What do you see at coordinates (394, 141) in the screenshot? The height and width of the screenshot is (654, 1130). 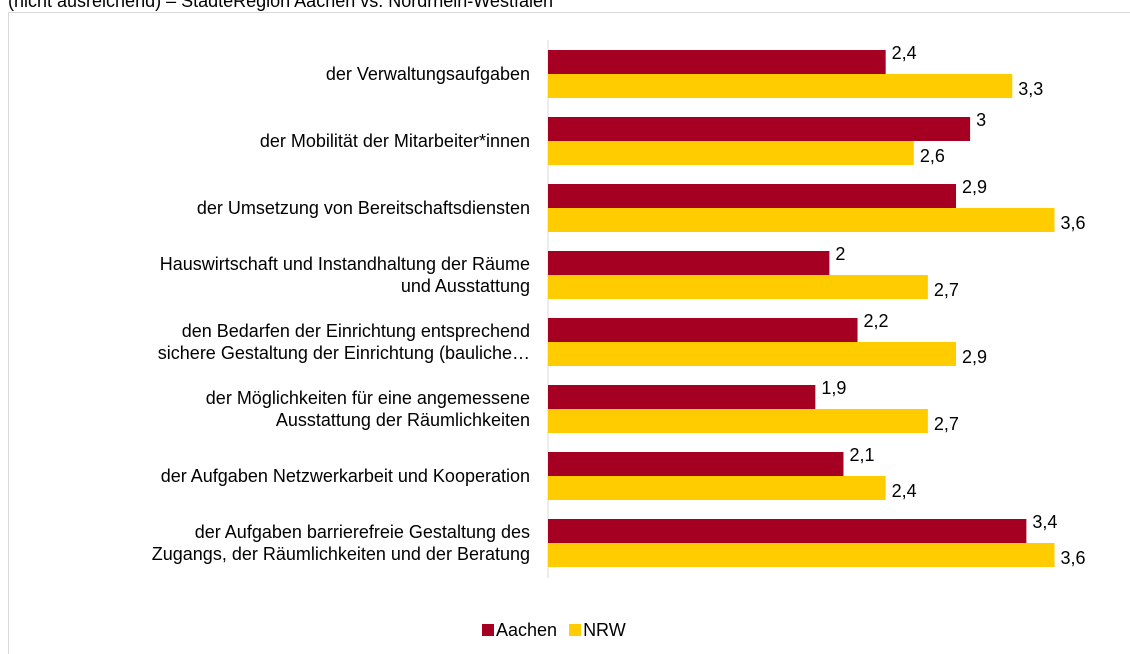 I see `category-label: der Mobilität der Mitarbeiter*innen` at bounding box center [394, 141].